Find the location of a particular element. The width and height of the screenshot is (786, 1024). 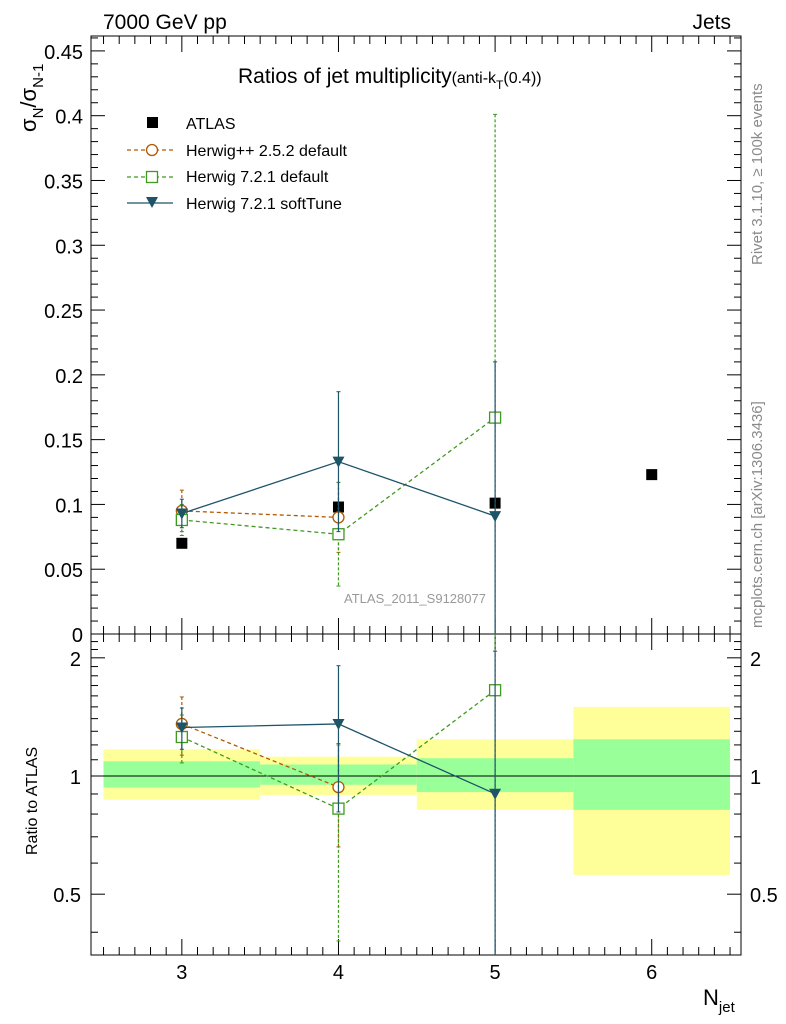

ratio-y-tick-label-left: 0.5 is located at coordinates (67, 896).